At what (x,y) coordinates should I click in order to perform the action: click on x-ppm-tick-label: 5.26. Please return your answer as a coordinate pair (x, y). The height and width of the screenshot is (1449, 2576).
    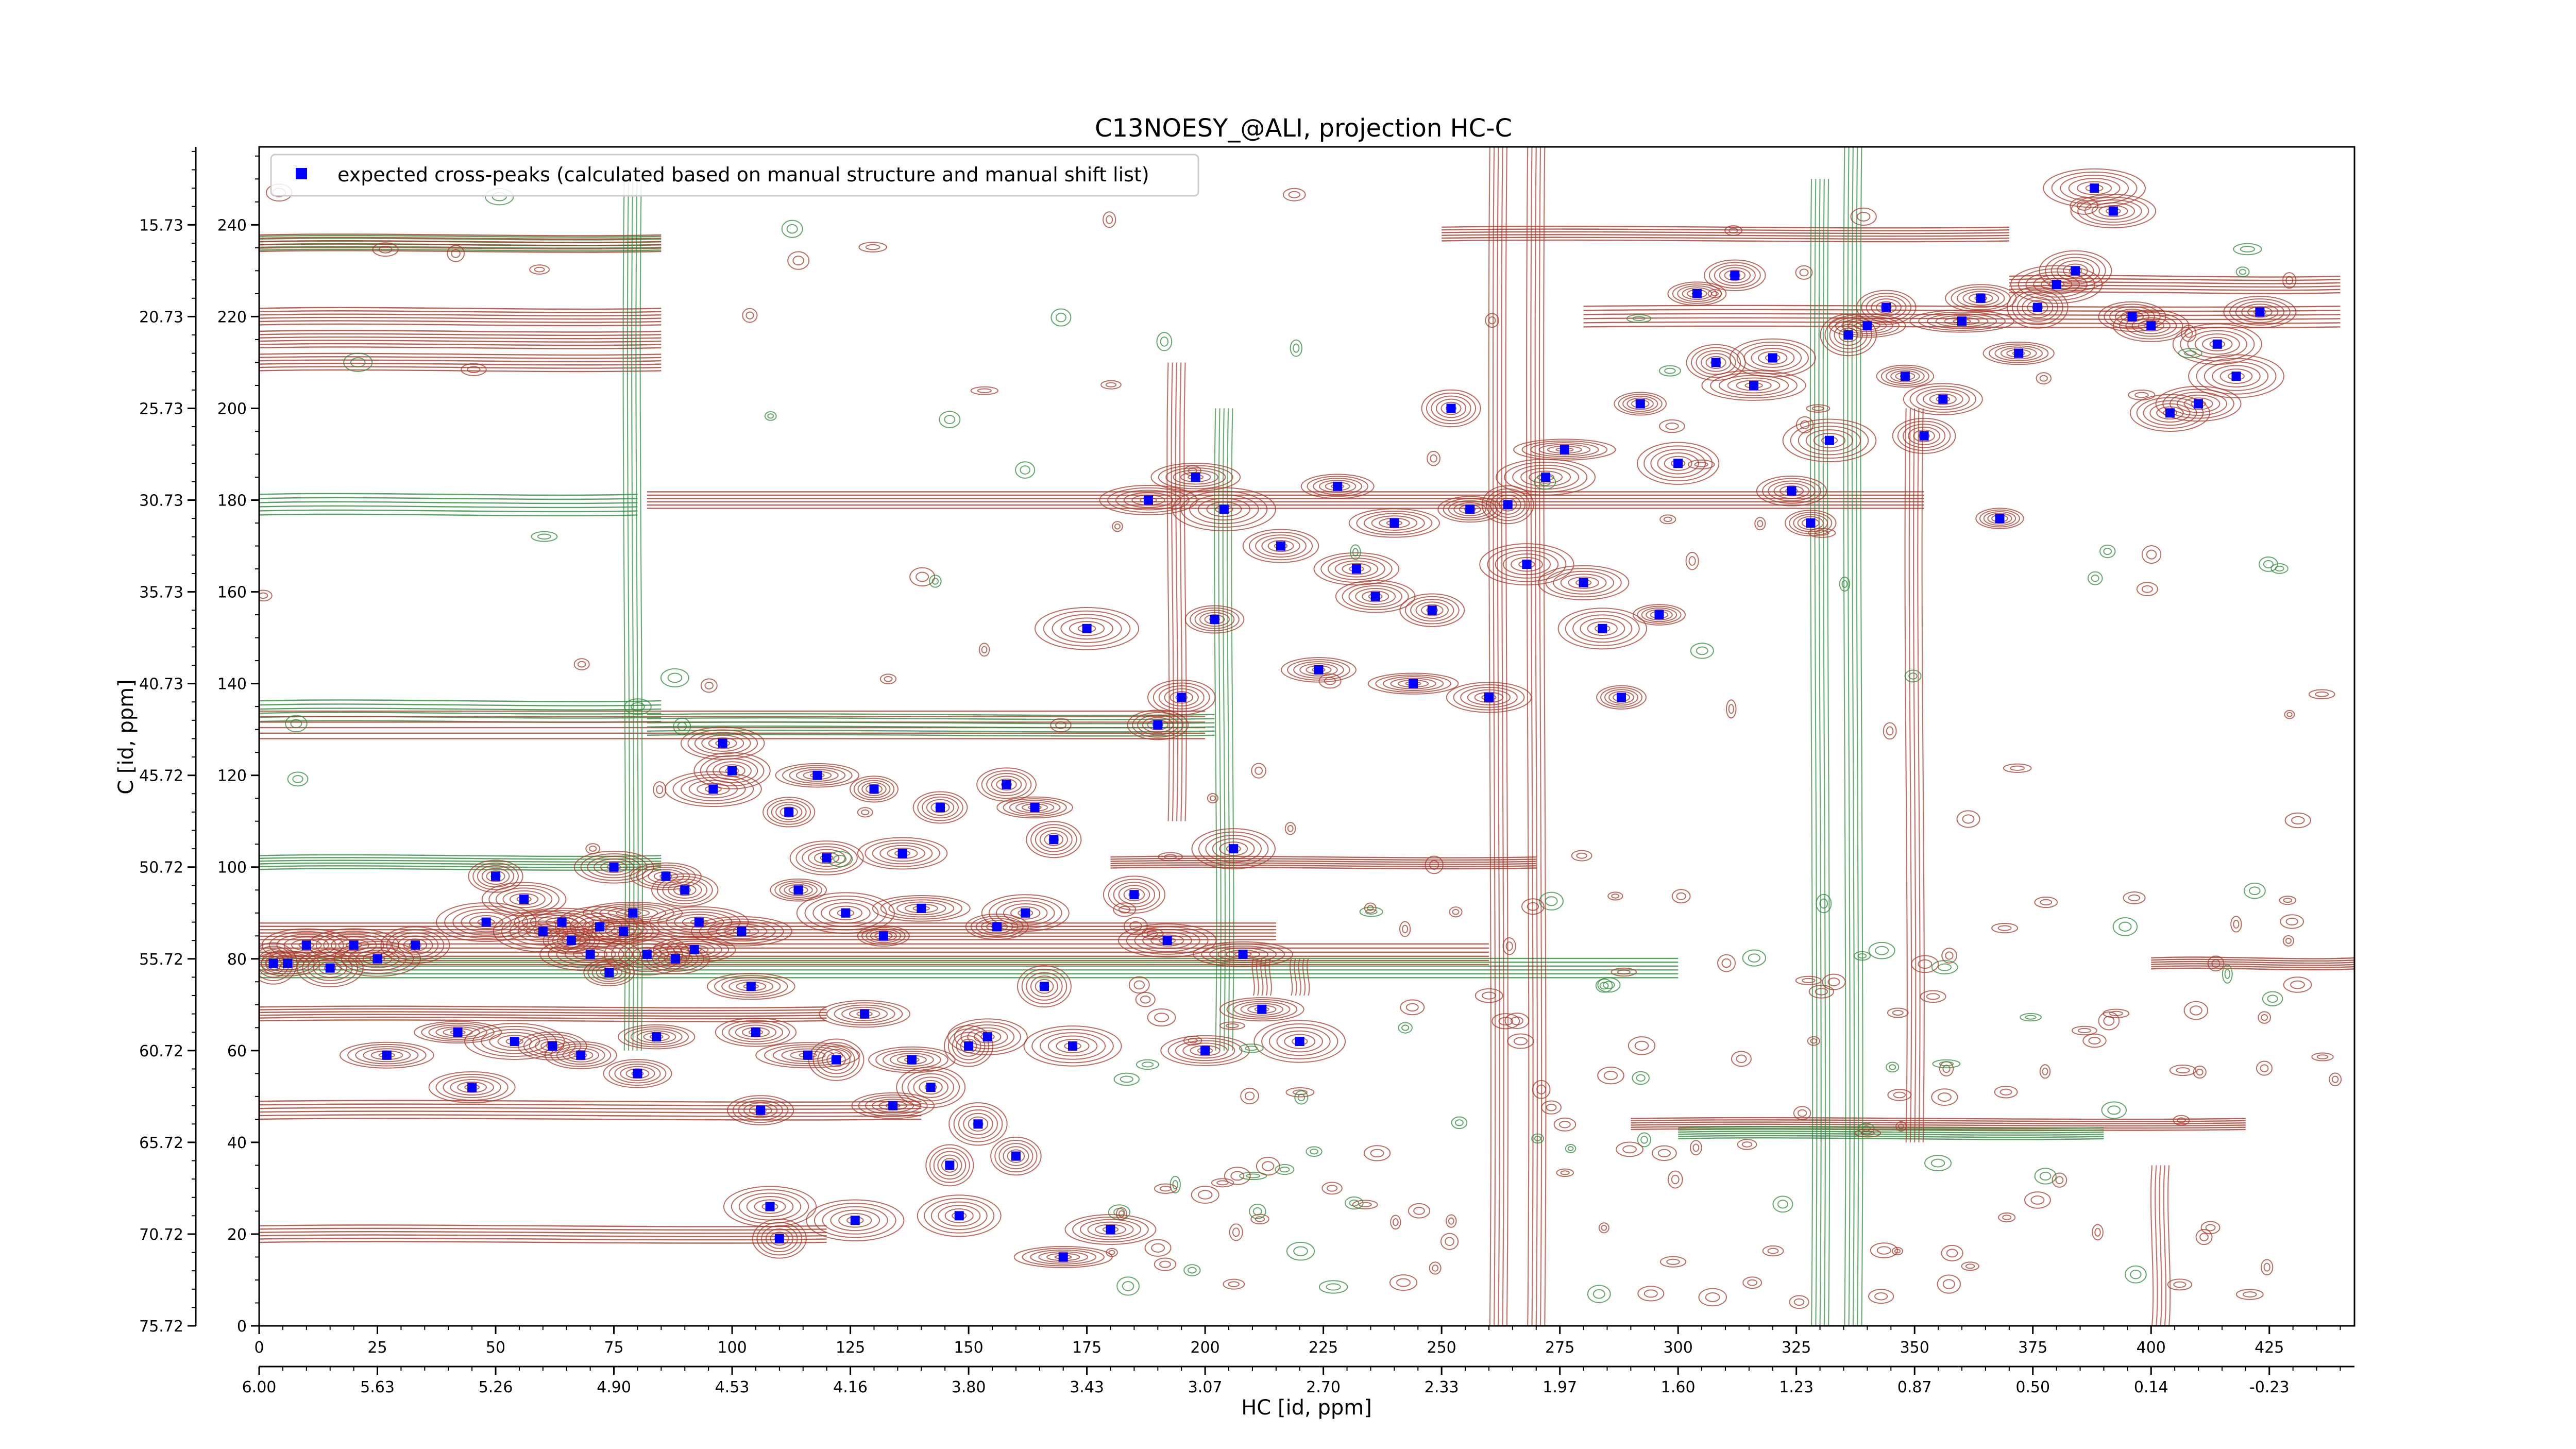
    Looking at the image, I should click on (496, 1387).